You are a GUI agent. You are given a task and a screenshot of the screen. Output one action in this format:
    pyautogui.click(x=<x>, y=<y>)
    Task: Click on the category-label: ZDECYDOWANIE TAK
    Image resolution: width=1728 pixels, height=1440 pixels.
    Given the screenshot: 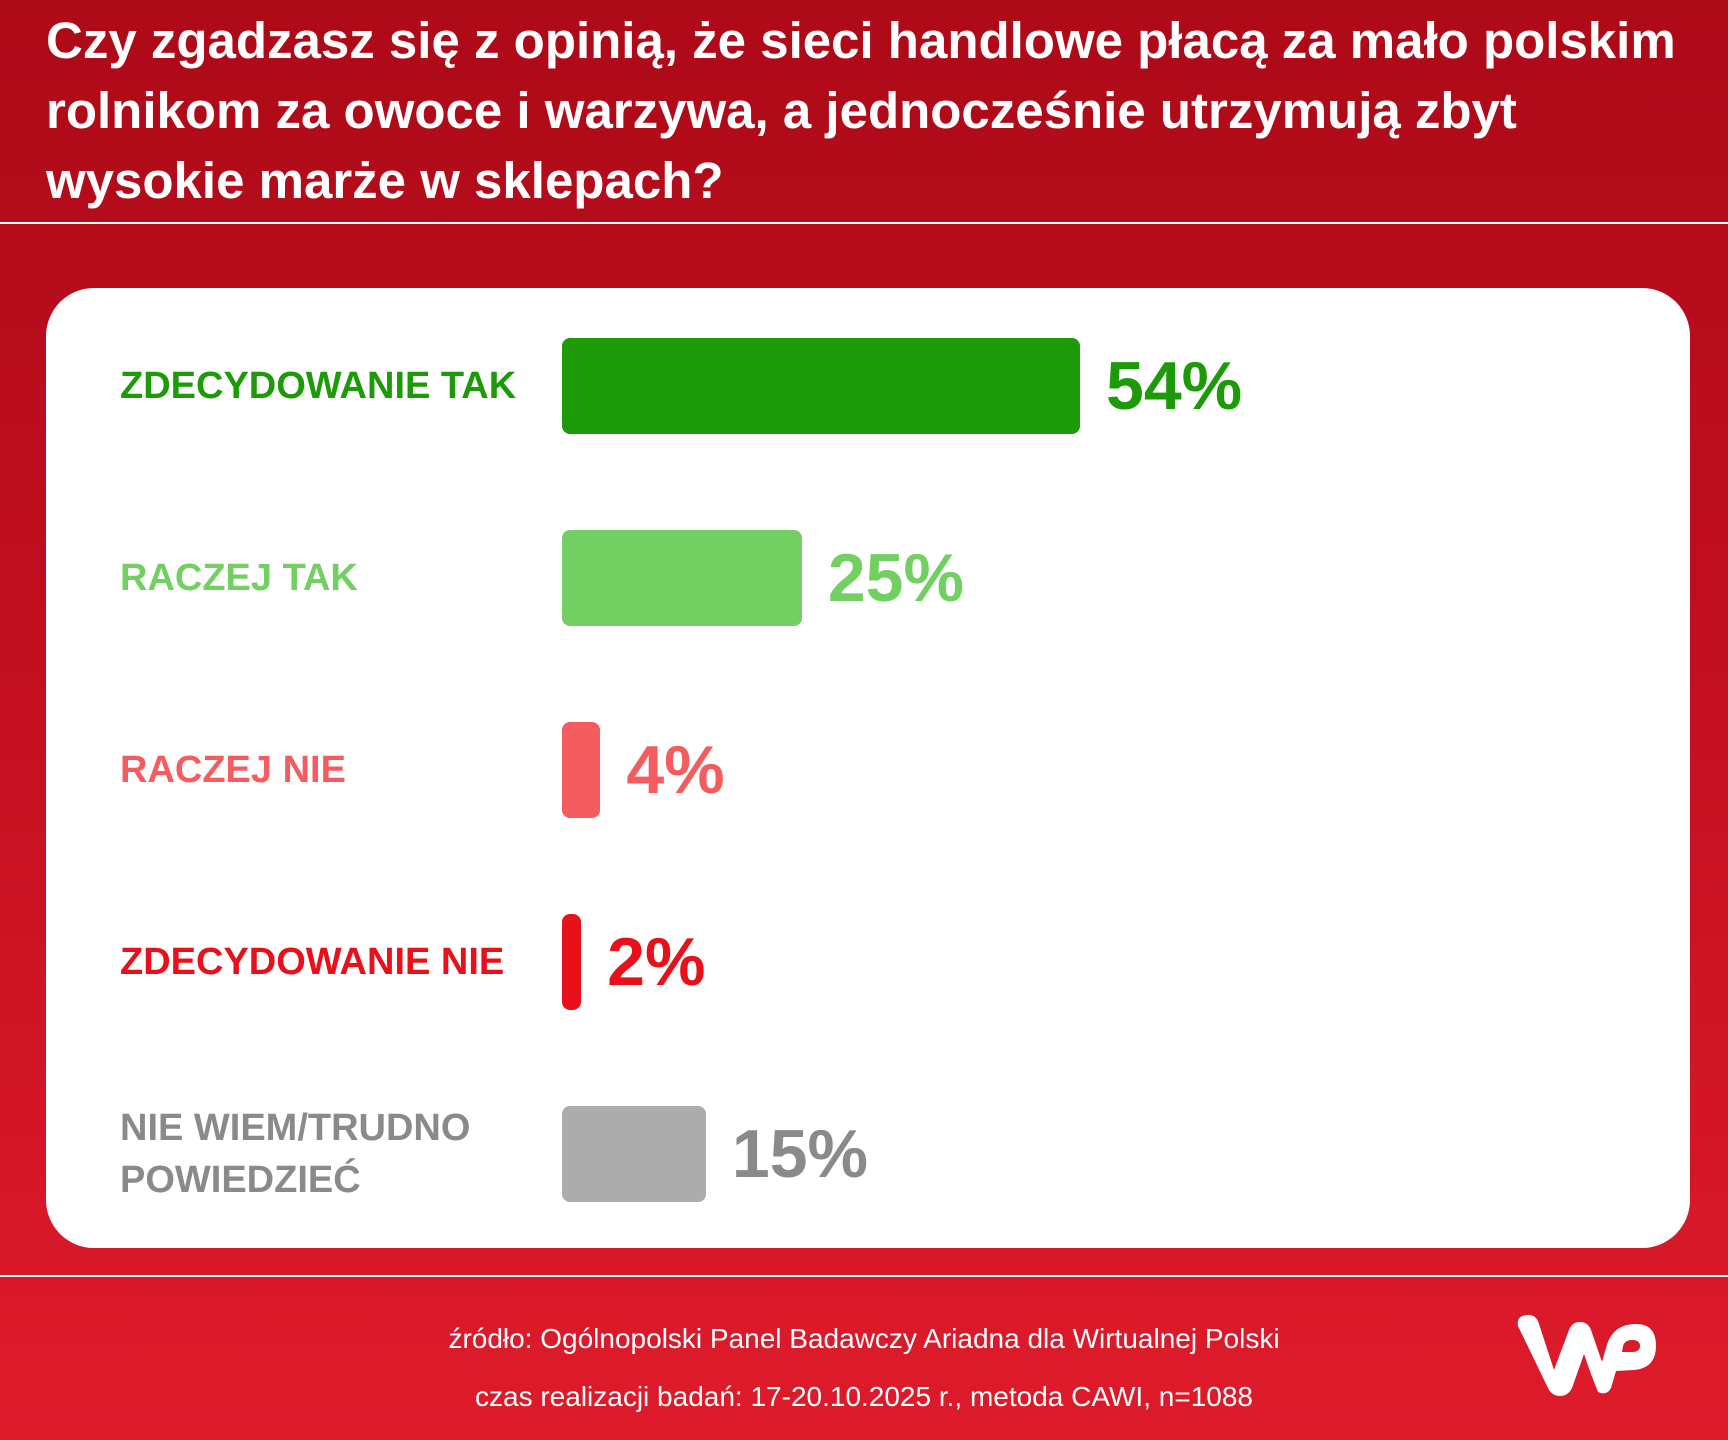 What is the action you would take?
    pyautogui.click(x=318, y=386)
    